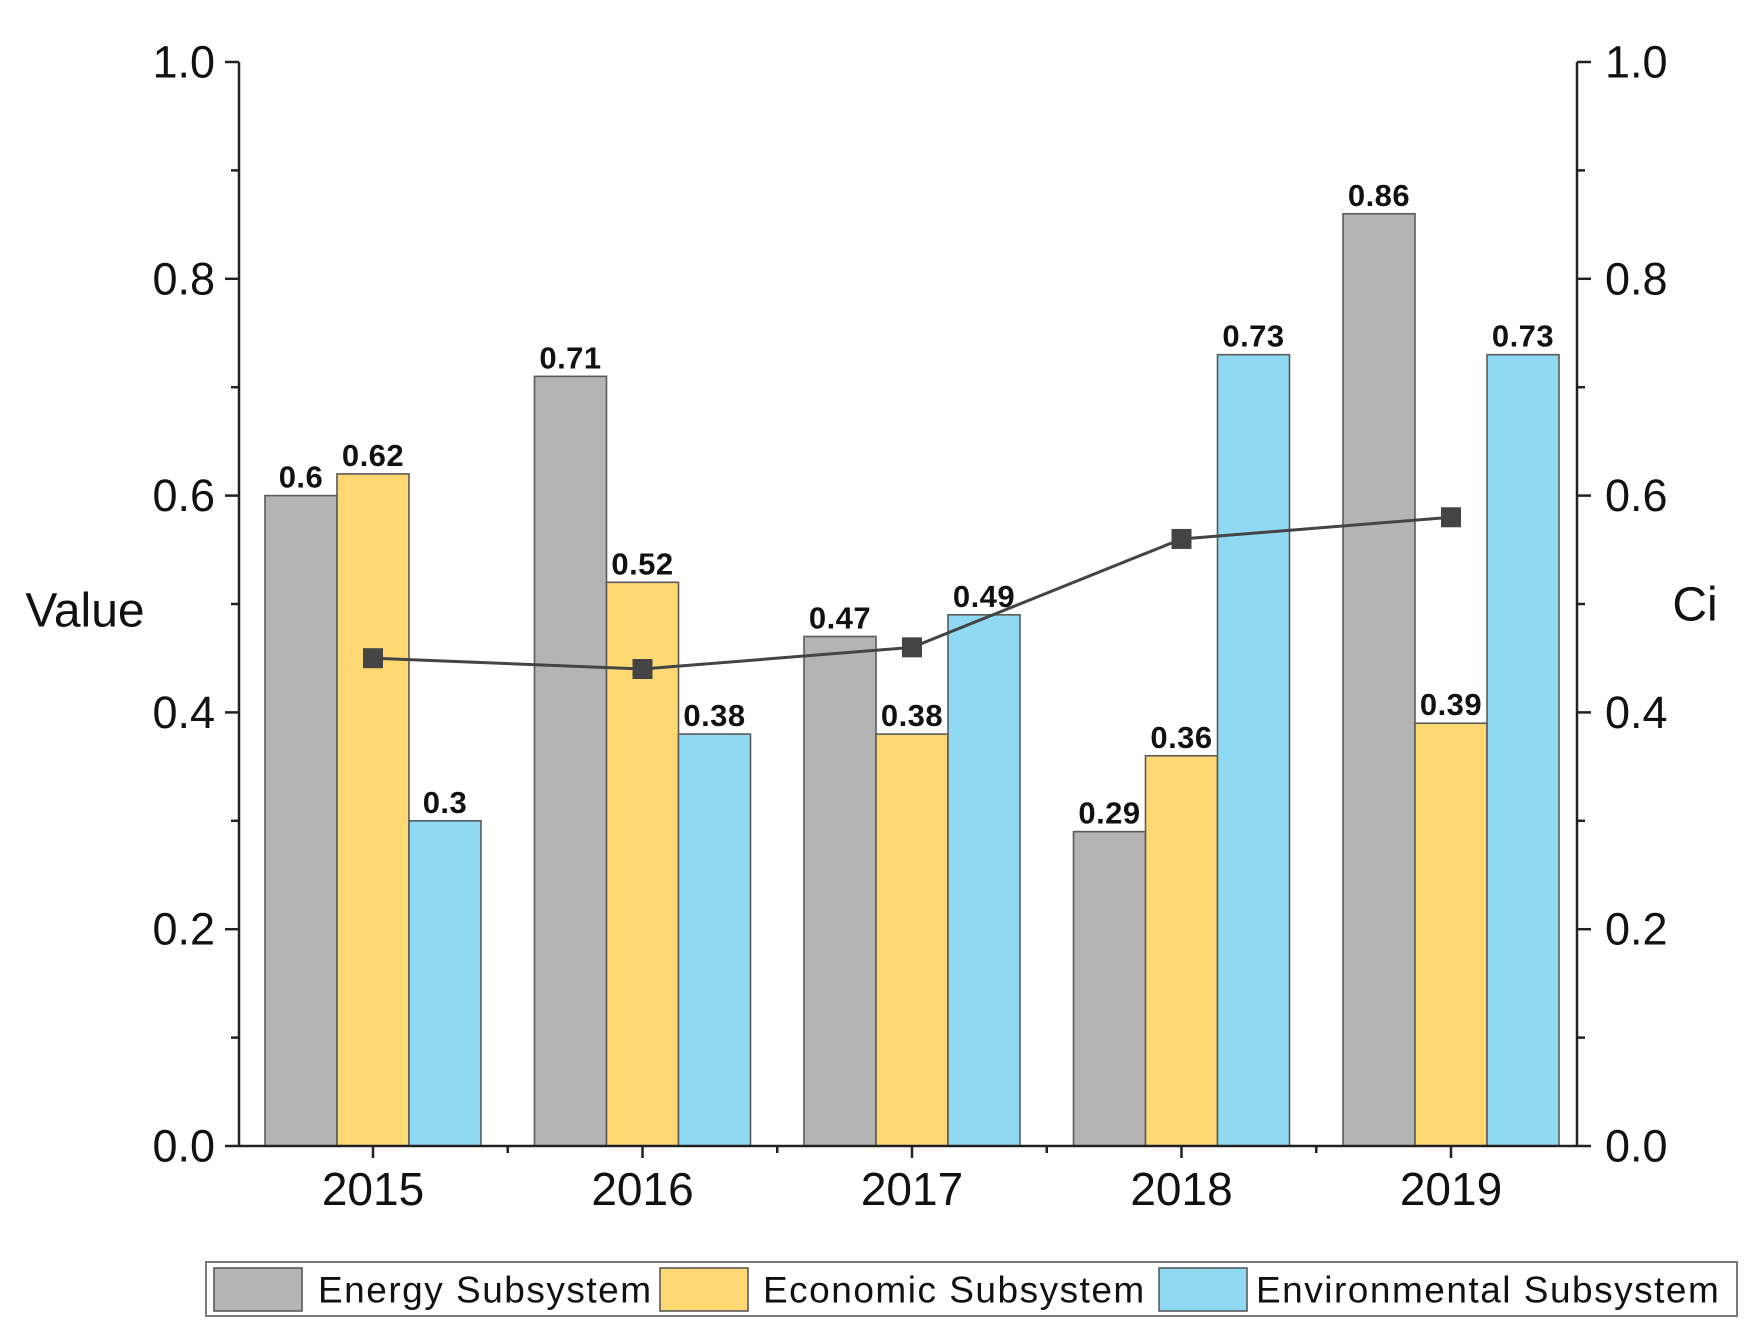 Image resolution: width=1755 pixels, height=1344 pixels. Describe the element at coordinates (1636, 278) in the screenshot. I see `y2-tick-label: 0.8` at that location.